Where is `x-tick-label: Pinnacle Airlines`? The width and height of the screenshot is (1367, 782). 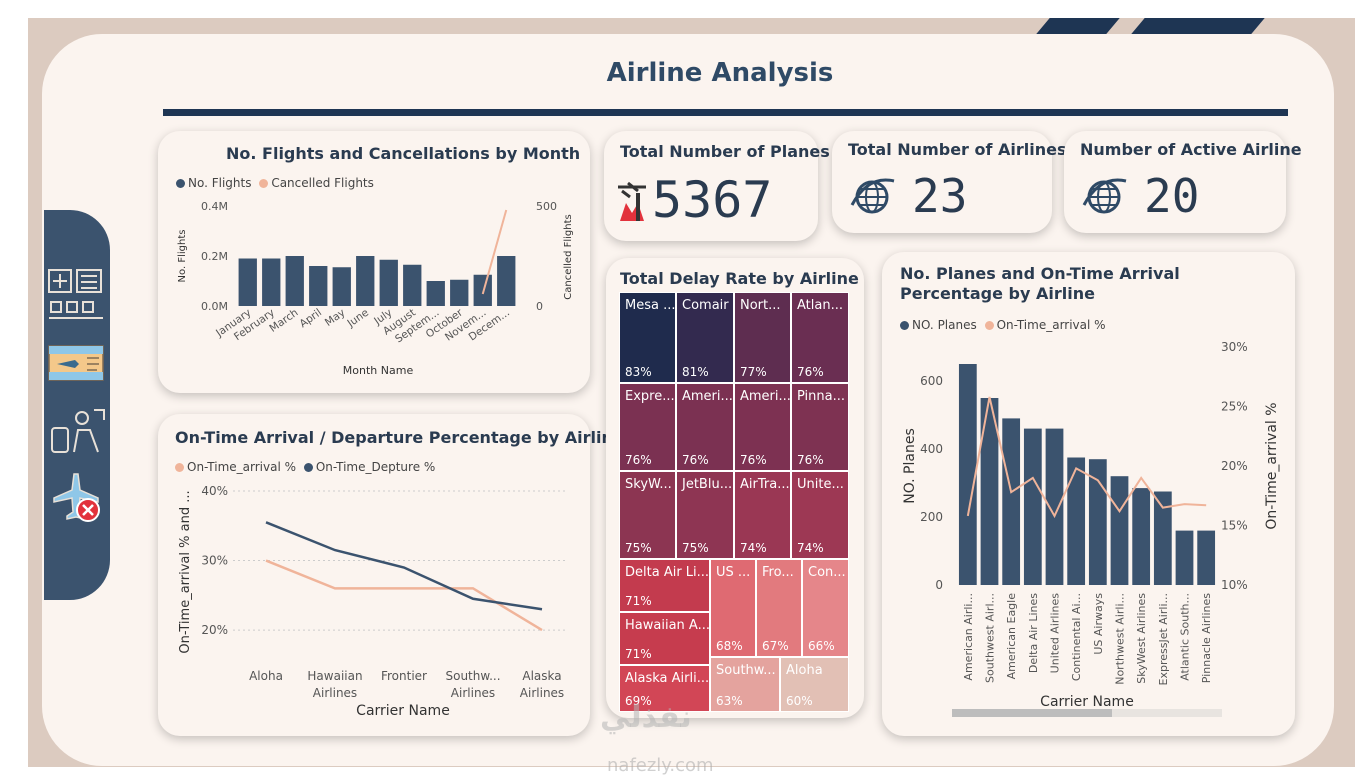
x-tick-label: Pinnacle Airlines is located at coordinates (1206, 638).